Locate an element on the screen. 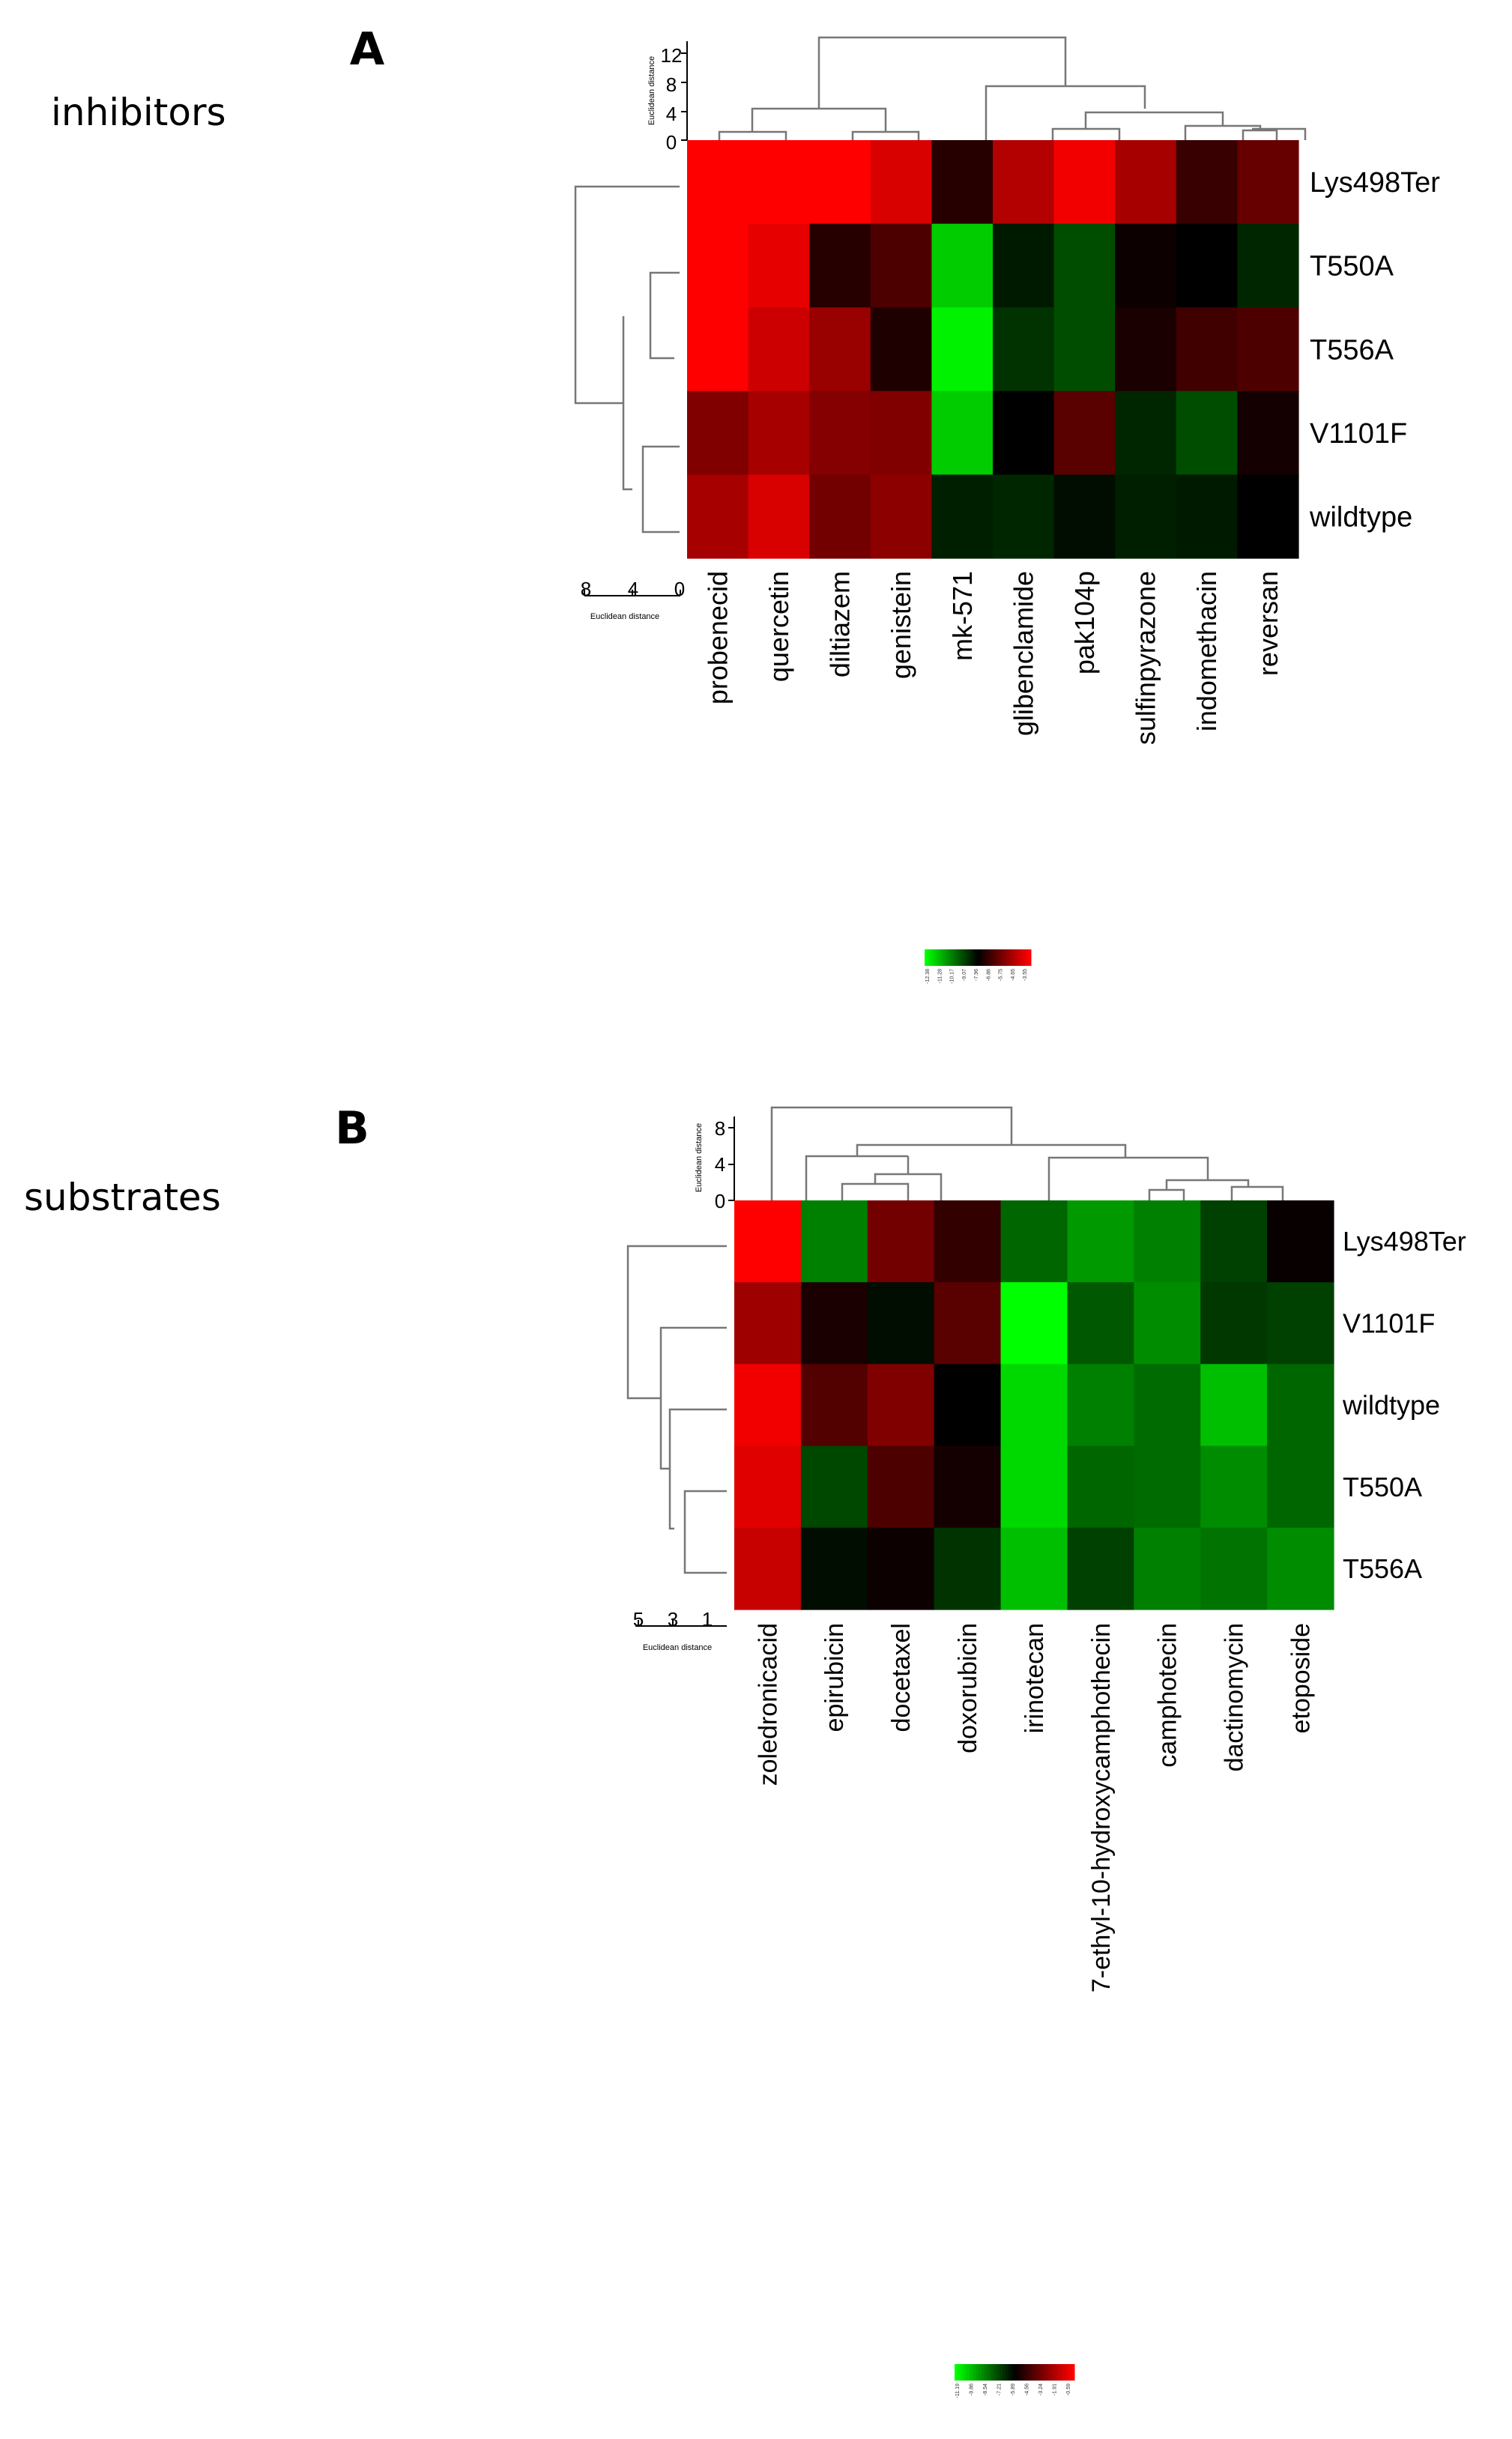  panel-b-letter: B is located at coordinates (352, 1128).